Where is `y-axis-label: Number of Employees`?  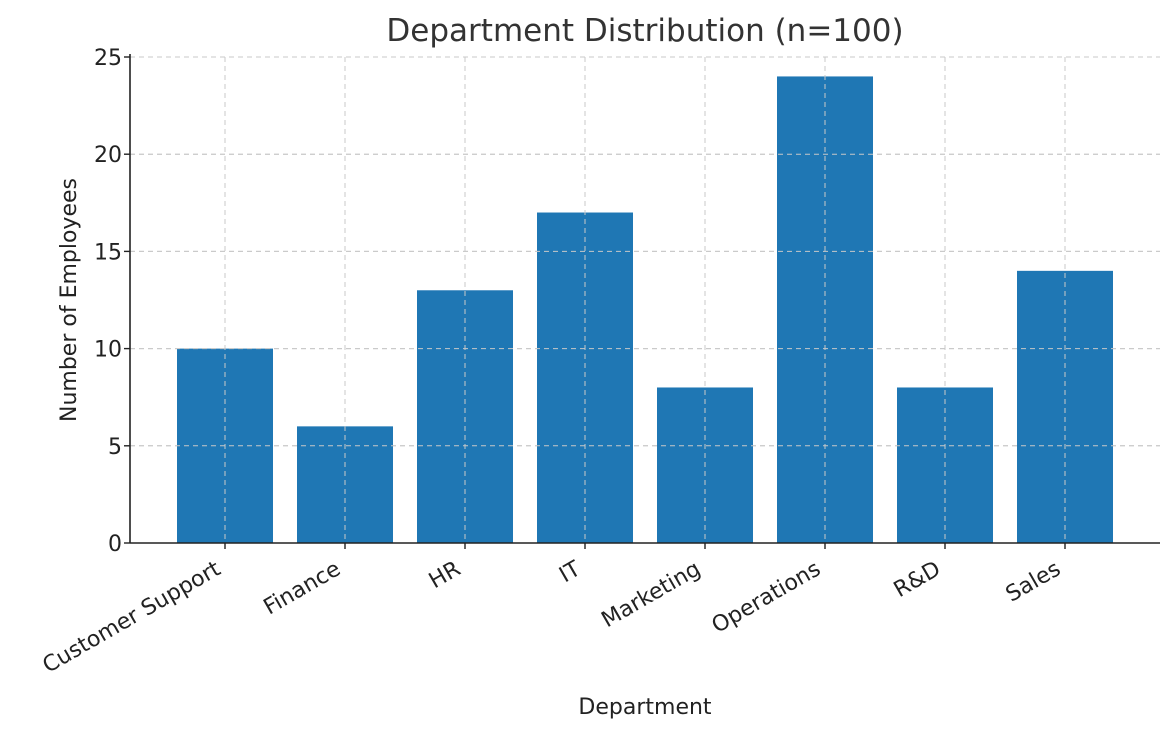
y-axis-label: Number of Employees is located at coordinates (69, 300).